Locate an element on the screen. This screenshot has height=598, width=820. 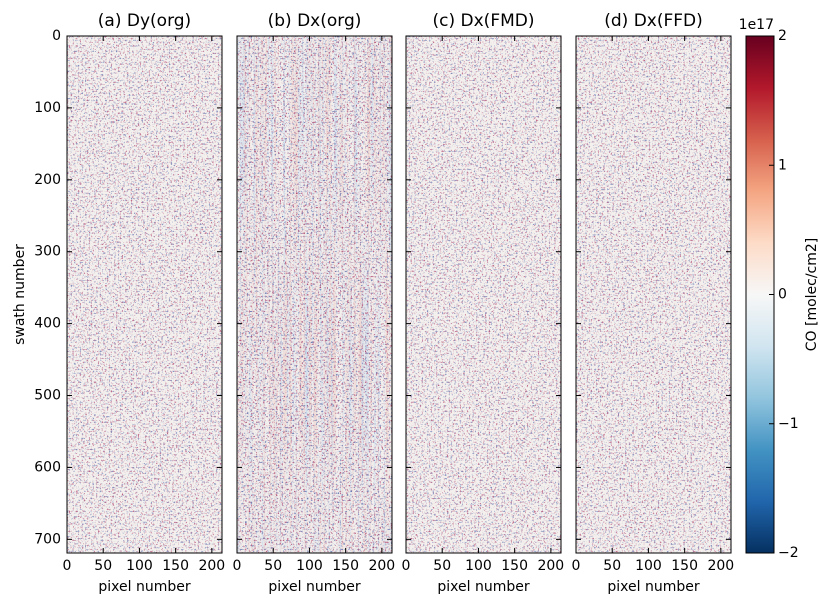
y-tick-label: 600 is located at coordinates (47, 467).